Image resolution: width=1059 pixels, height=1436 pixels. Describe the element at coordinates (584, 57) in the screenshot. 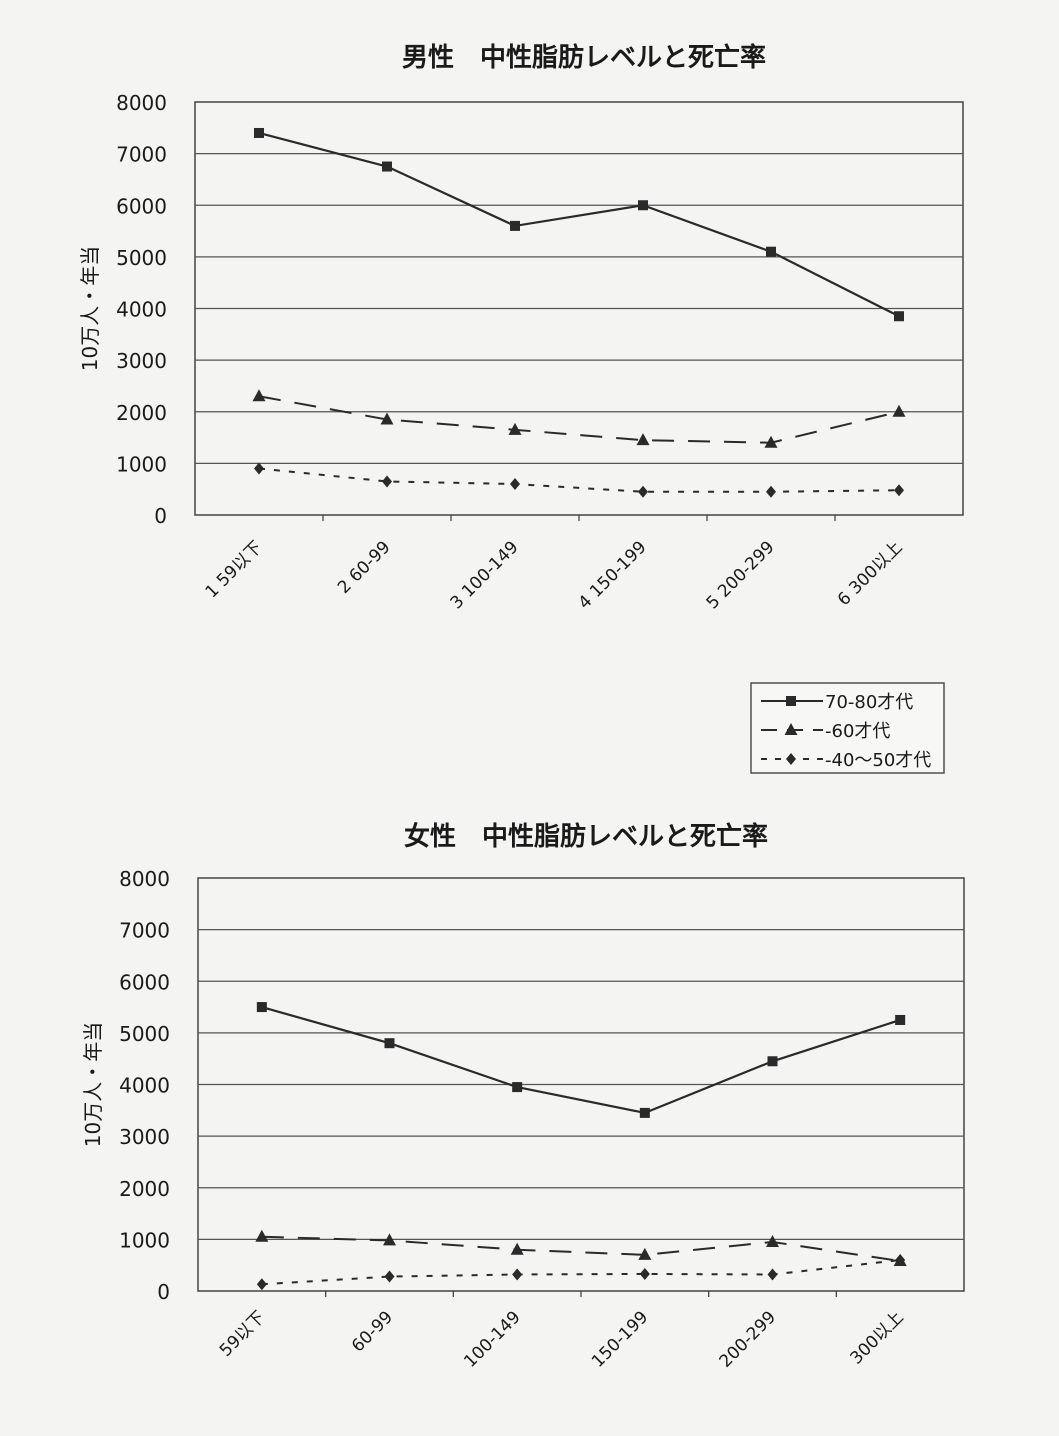

I see `chart-title: 男性 中性脂肪レベルと死亡率` at that location.